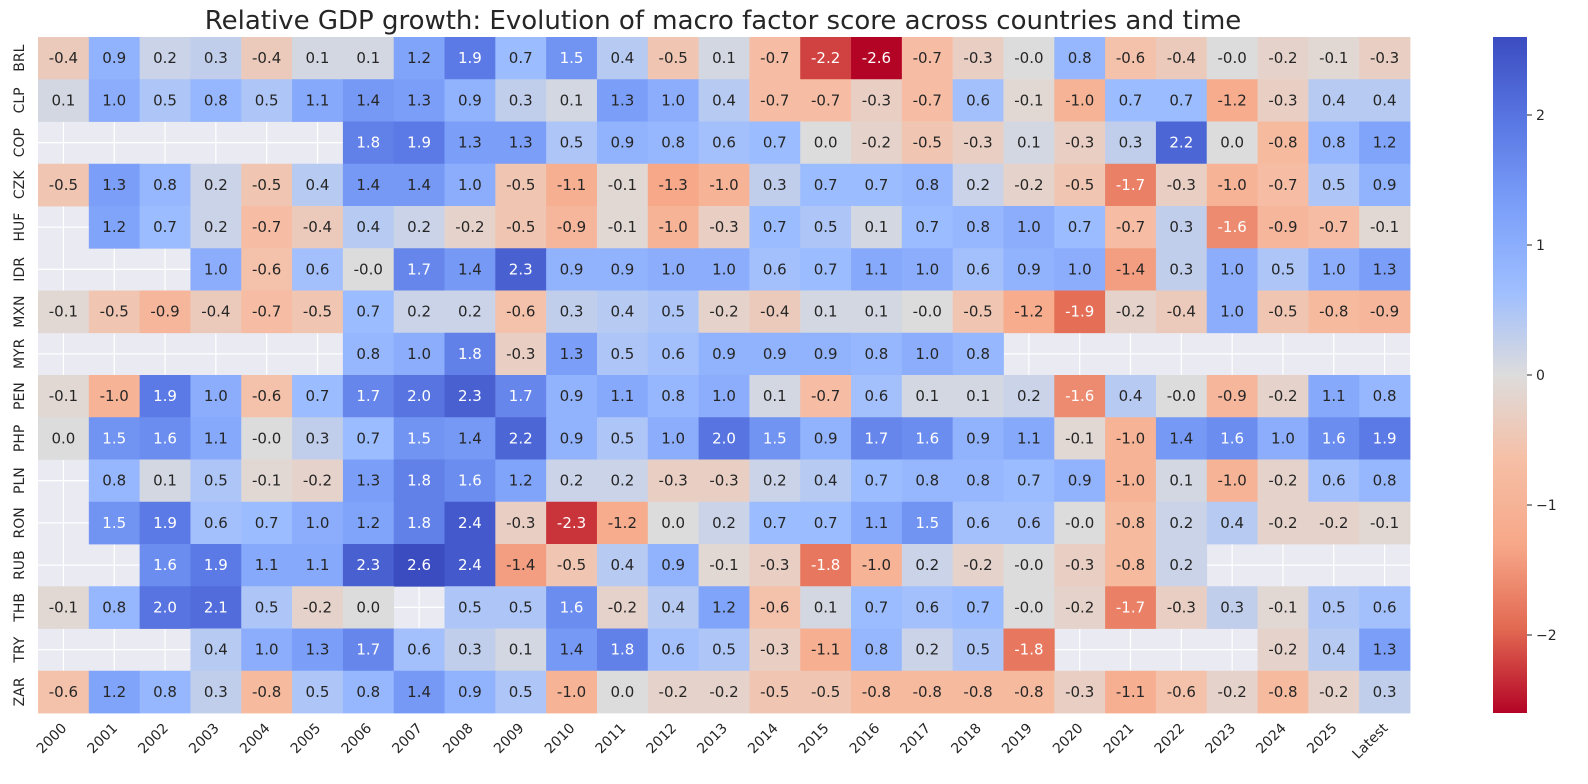 The image size is (1588, 784). I want to click on cell-label: 0.9, so click(1080, 481).